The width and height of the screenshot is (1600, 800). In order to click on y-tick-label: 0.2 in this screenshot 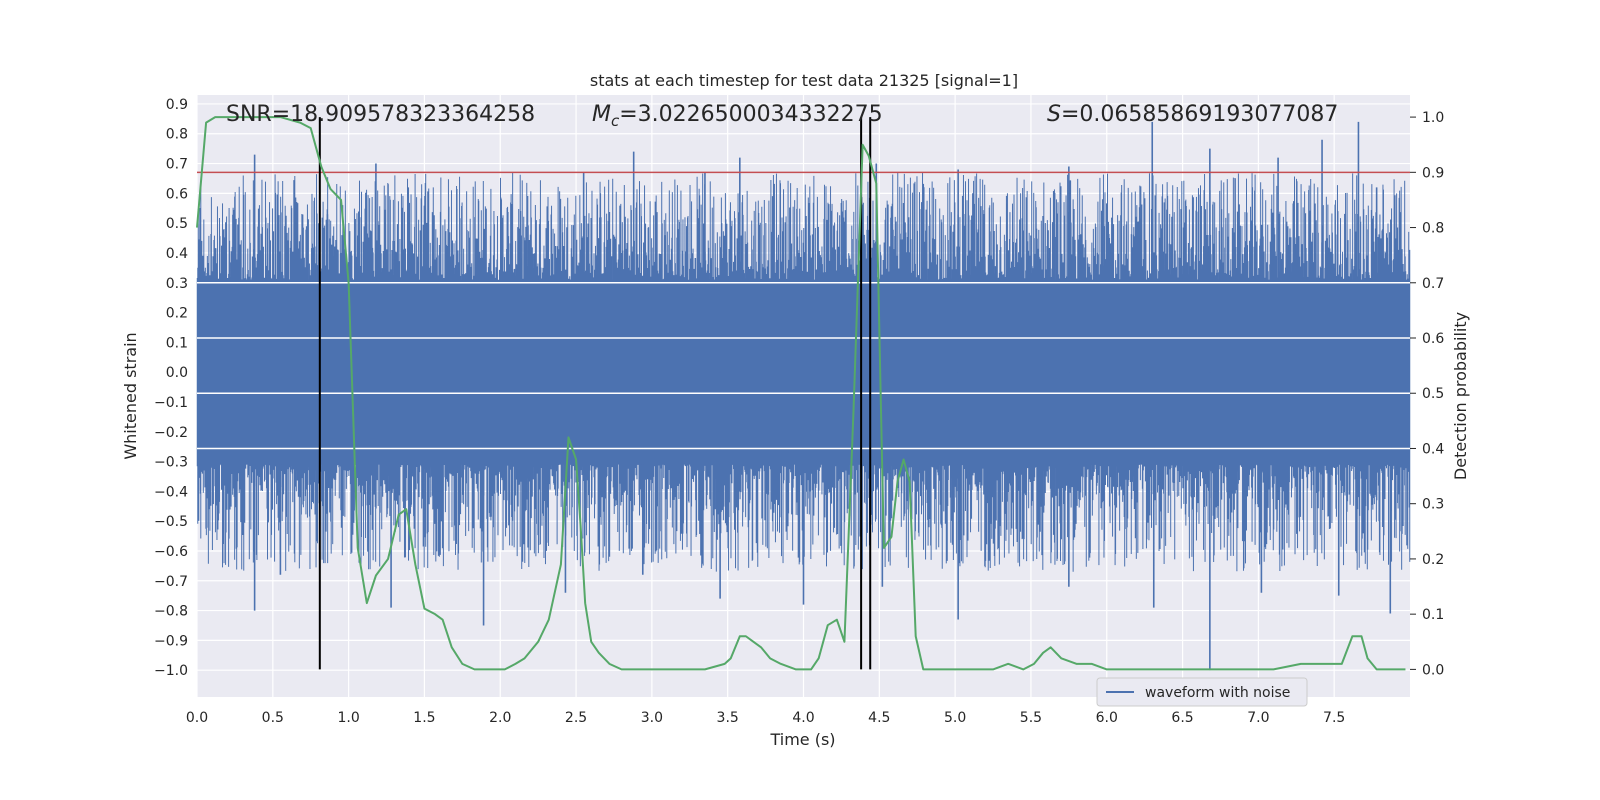, I will do `click(177, 314)`.